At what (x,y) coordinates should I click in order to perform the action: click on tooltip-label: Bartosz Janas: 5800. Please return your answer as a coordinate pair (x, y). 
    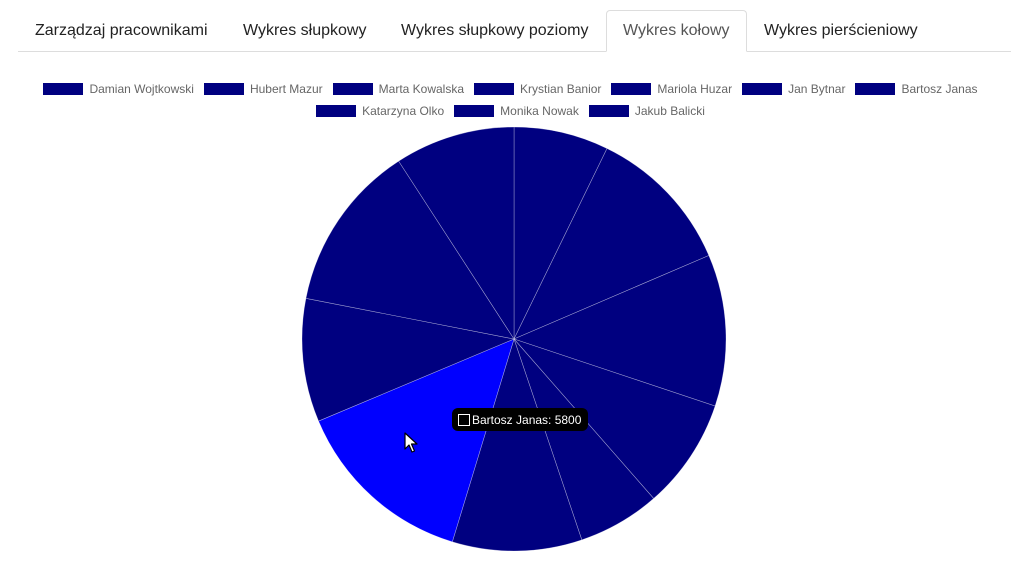
    Looking at the image, I should click on (527, 419).